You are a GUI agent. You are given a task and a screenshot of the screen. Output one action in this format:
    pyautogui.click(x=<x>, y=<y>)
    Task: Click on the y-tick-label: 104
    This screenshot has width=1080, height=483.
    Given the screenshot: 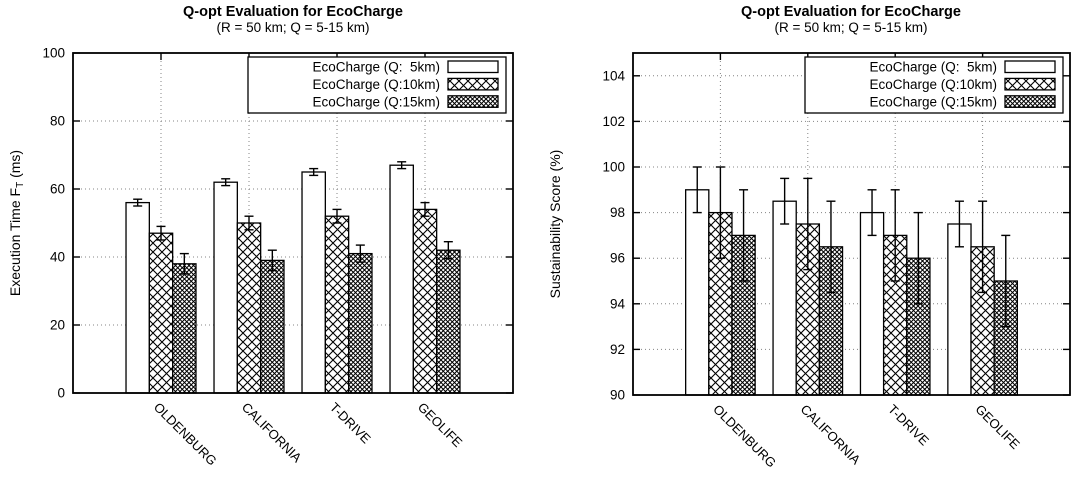 What is the action you would take?
    pyautogui.click(x=613, y=75)
    